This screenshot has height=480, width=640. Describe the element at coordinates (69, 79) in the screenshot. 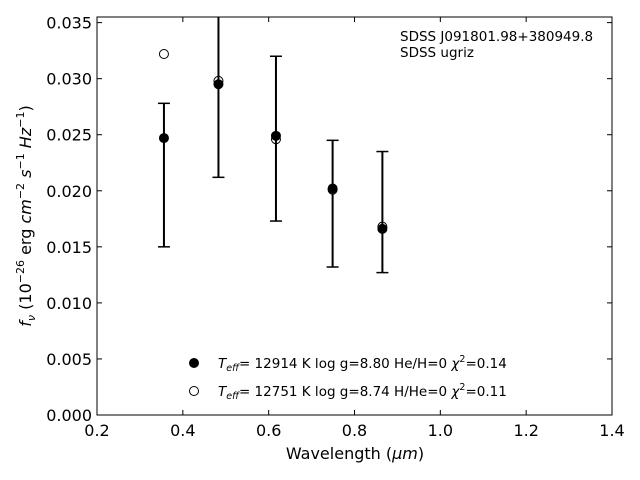

I see `y-tick-label: 0.030` at that location.